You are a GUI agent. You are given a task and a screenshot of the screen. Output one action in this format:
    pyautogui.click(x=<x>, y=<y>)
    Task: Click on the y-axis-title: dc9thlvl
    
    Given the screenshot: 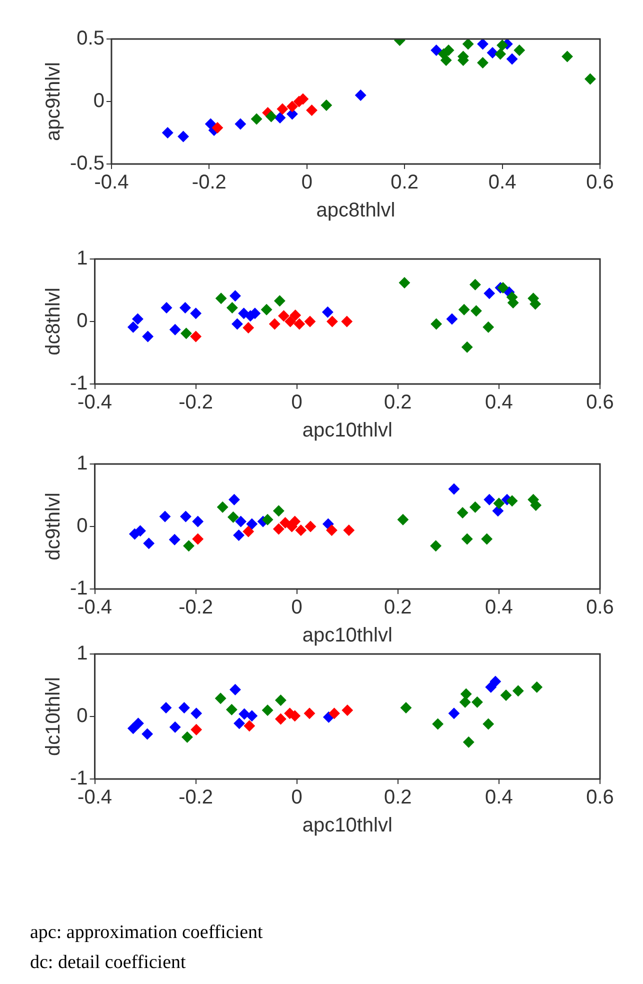 What is the action you would take?
    pyautogui.click(x=53, y=526)
    